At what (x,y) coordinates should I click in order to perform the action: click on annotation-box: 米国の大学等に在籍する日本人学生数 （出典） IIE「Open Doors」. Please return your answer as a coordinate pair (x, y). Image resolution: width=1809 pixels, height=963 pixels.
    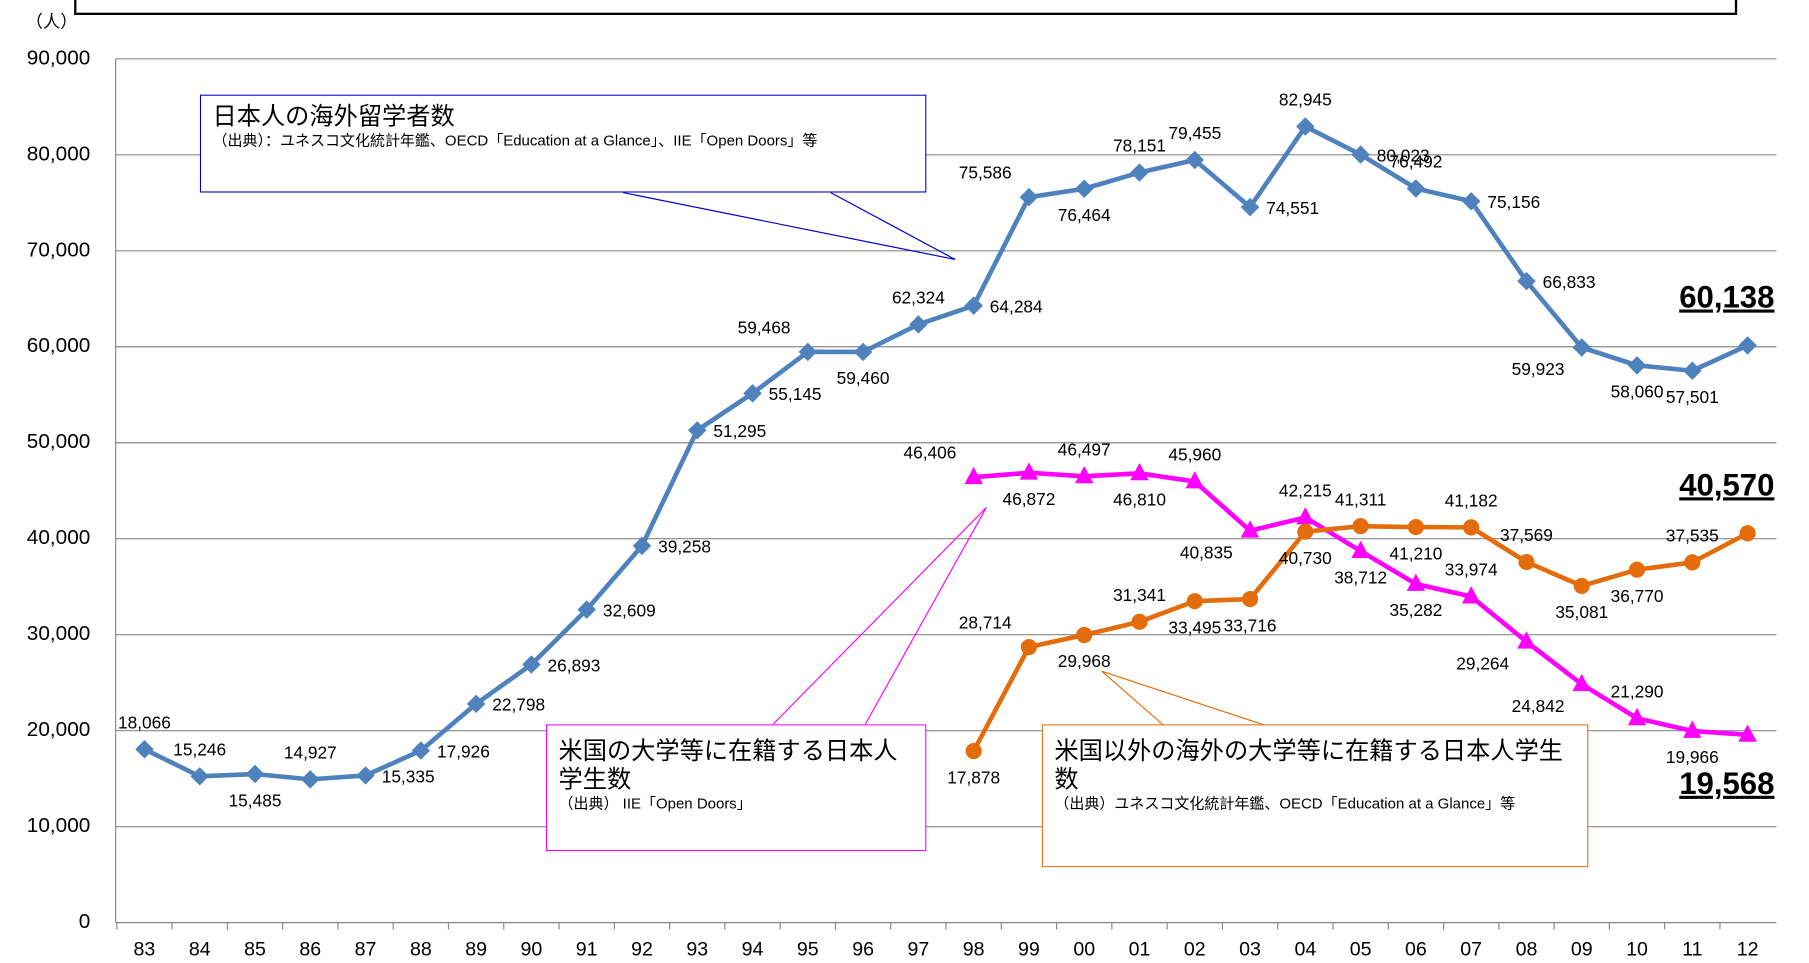
    Looking at the image, I should click on (736, 788).